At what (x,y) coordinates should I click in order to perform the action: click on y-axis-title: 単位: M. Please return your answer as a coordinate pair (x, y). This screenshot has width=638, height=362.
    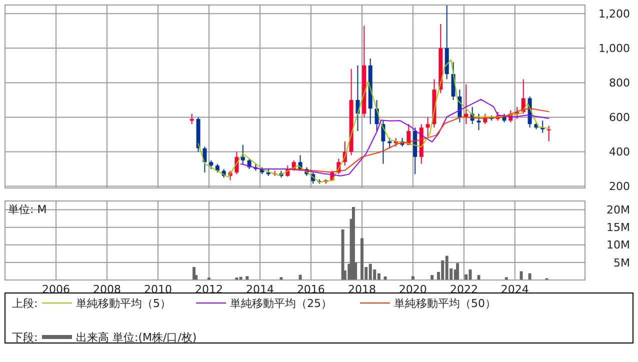
    Looking at the image, I should click on (27, 209).